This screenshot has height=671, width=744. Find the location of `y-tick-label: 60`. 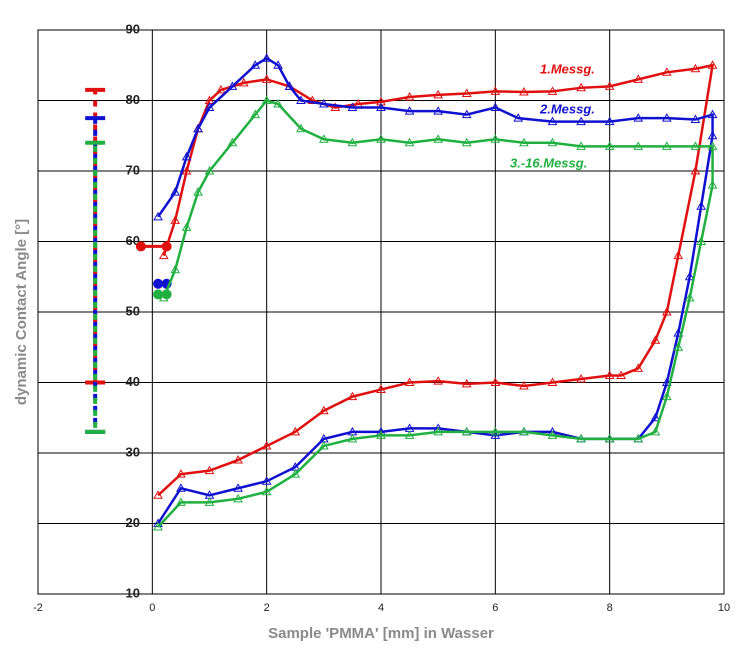

y-tick-label: 60 is located at coordinates (133, 240).